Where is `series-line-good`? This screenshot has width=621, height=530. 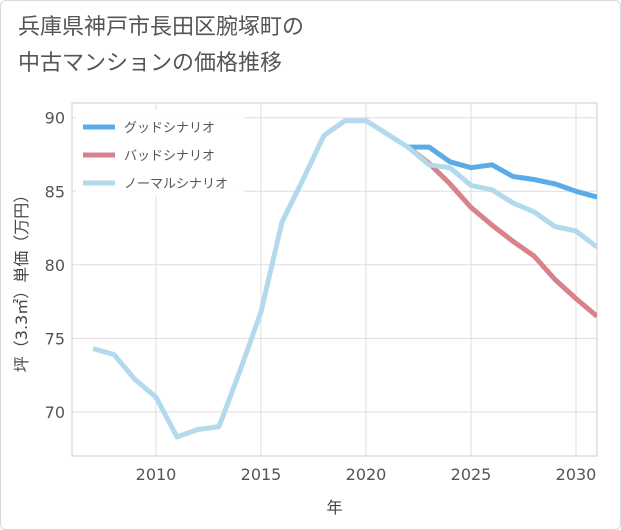
series-line-good is located at coordinates (502, 172).